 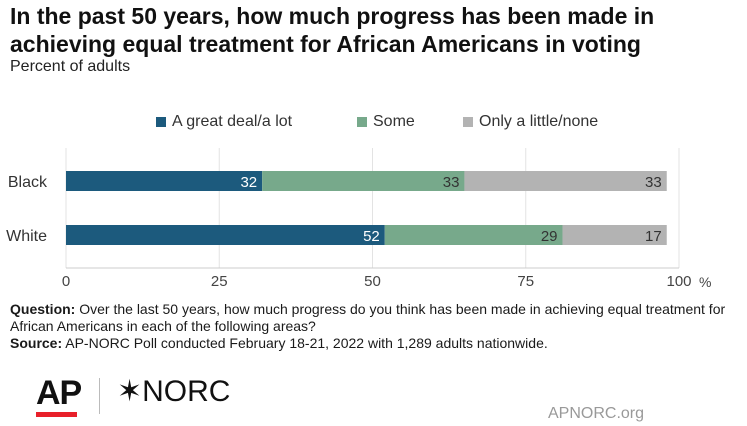 What do you see at coordinates (653, 236) in the screenshot?
I see `data-label-white-series-2: 17` at bounding box center [653, 236].